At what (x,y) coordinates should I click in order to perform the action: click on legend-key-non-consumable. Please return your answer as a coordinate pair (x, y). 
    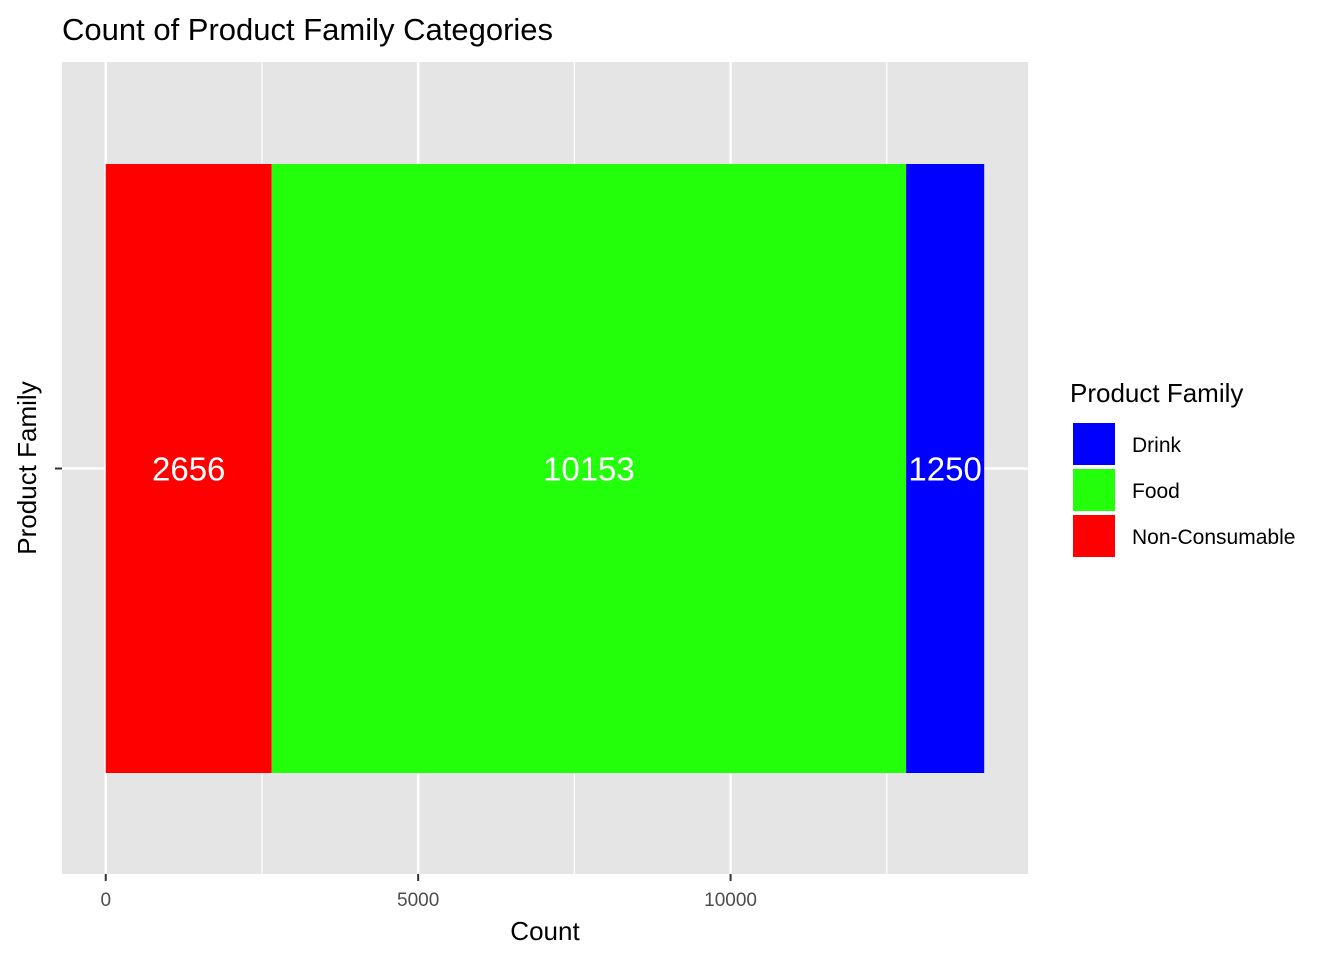
    Looking at the image, I should click on (1094, 536).